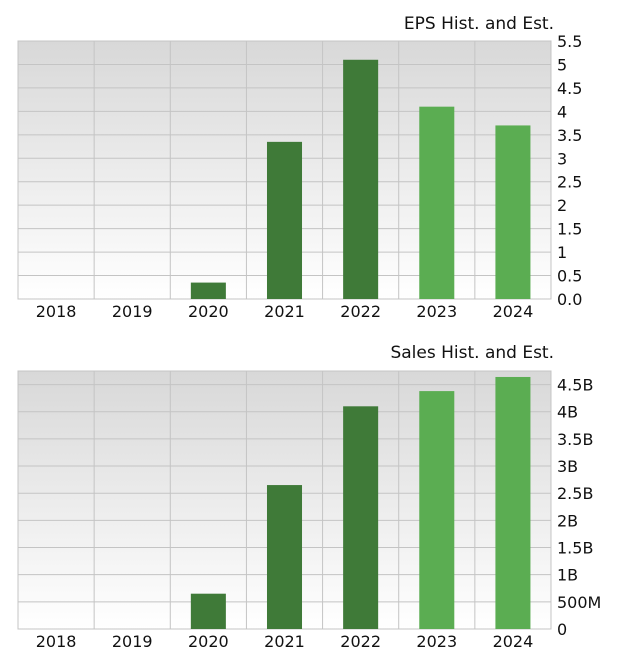 The image size is (620, 663). I want to click on eps-ytick-label: 0.5, so click(569, 276).